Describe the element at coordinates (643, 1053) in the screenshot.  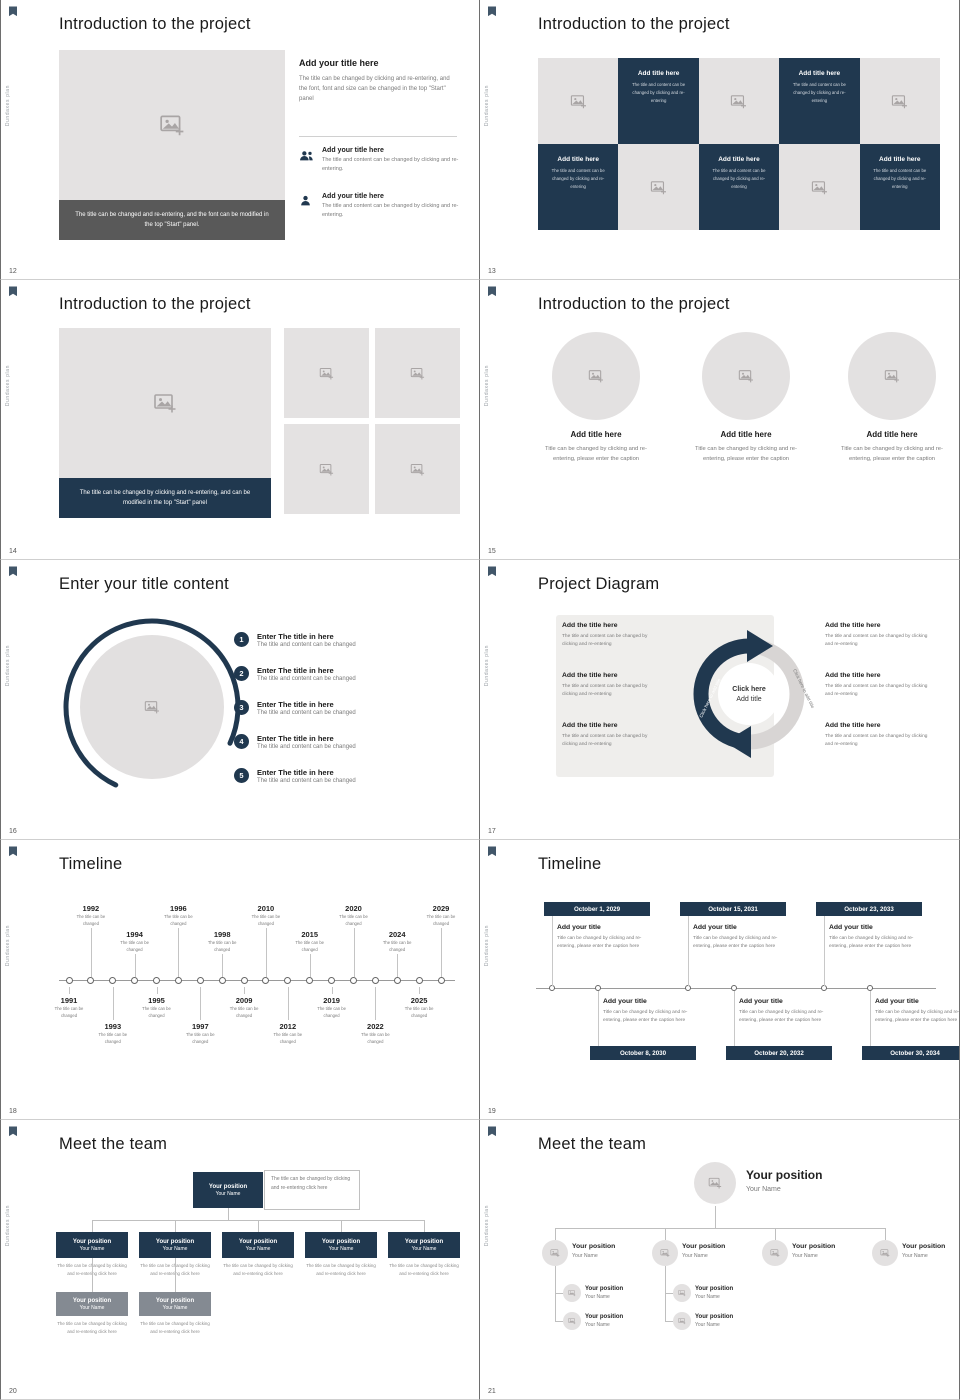
I see `date-badge: October 8, 2030` at that location.